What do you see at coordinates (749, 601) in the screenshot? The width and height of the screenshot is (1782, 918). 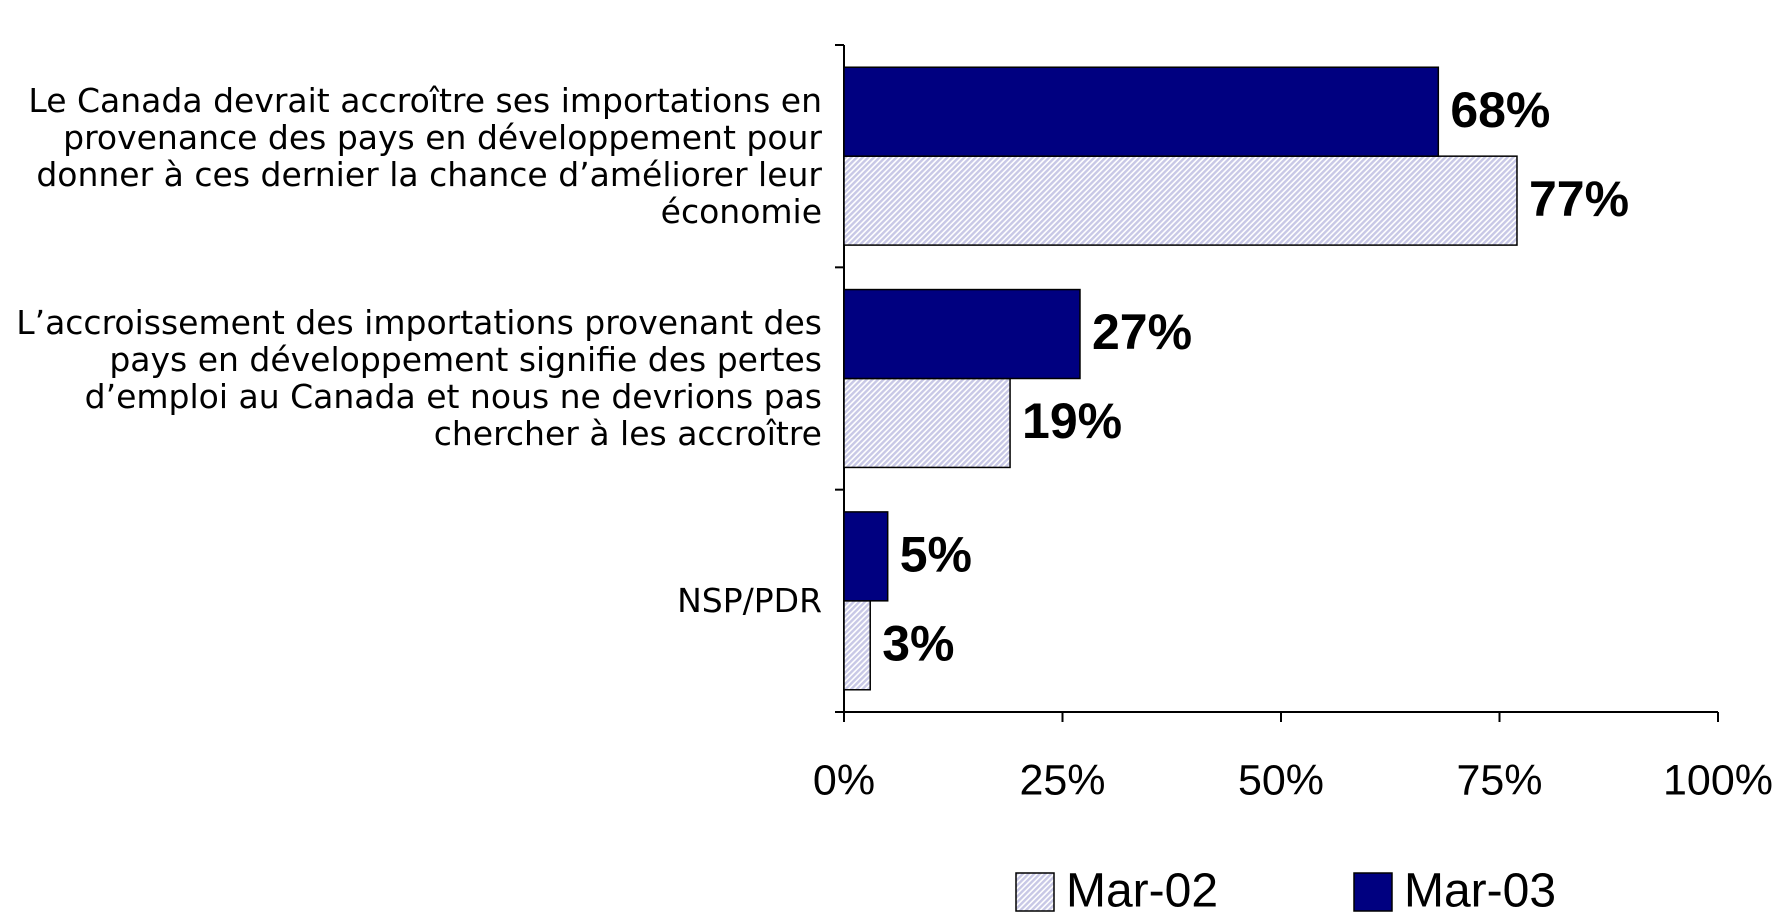 I see `category-text: NSP/PDR` at bounding box center [749, 601].